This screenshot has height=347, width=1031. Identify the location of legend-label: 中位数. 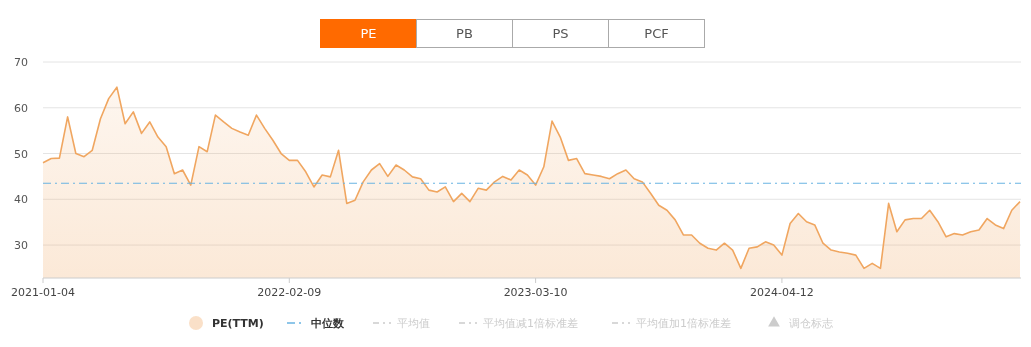
(328, 323).